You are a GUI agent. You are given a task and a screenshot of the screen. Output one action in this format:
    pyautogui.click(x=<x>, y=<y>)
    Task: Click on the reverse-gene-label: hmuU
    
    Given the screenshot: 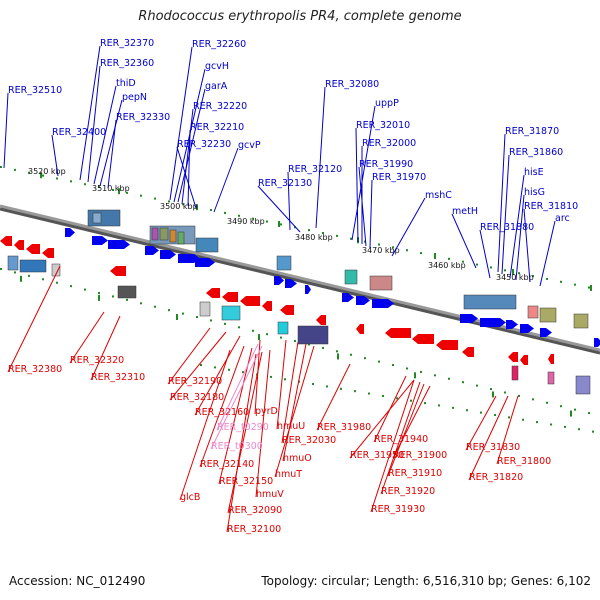 What is the action you would take?
    pyautogui.click(x=291, y=426)
    